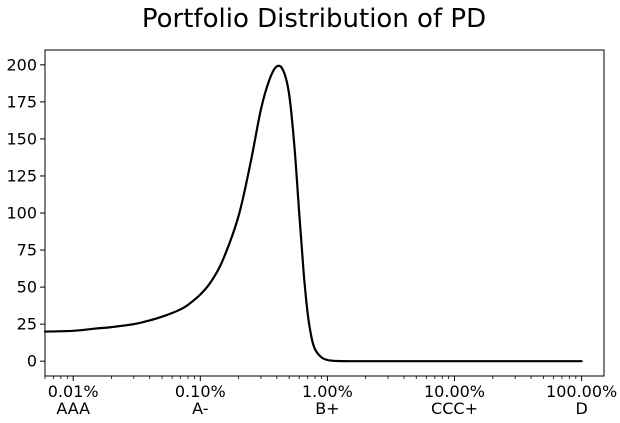 Image resolution: width=620 pixels, height=423 pixels. What do you see at coordinates (581, 391) in the screenshot?
I see `x-tick-label: 100.00%` at bounding box center [581, 391].